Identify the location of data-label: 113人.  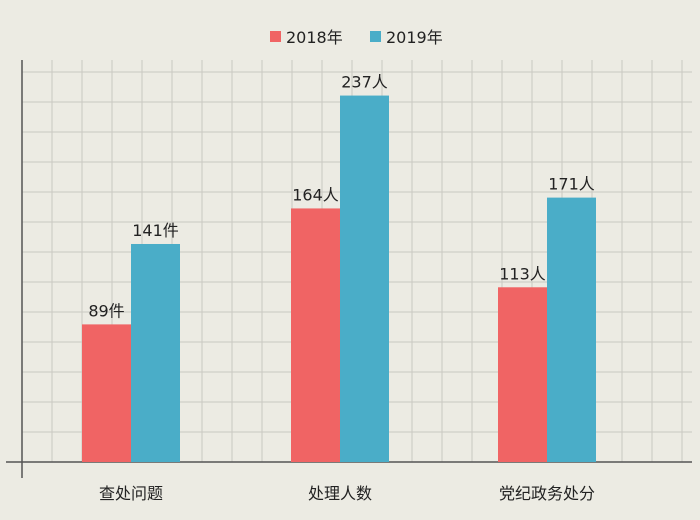
(522, 273).